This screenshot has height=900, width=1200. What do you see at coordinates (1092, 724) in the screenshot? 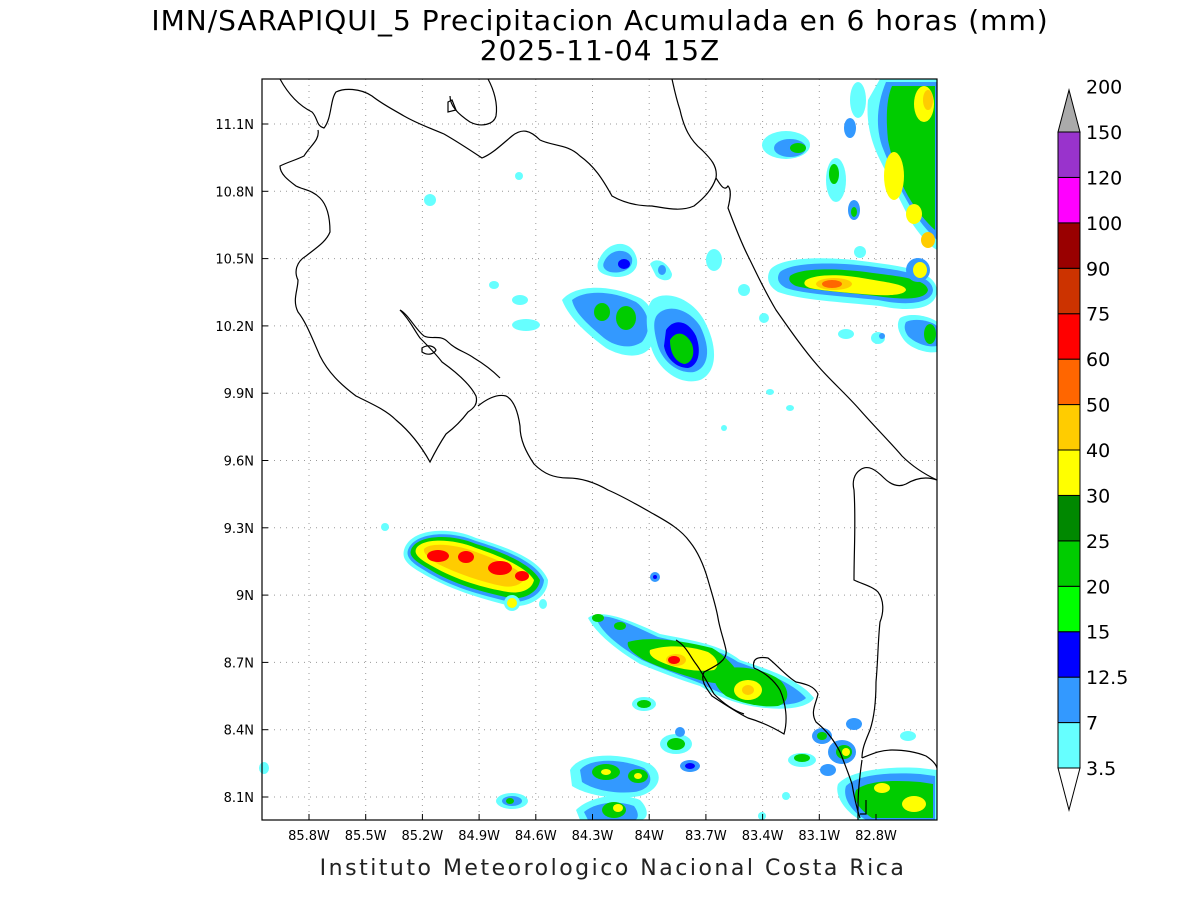
I see `colorbar-level-label: 7` at bounding box center [1092, 724].